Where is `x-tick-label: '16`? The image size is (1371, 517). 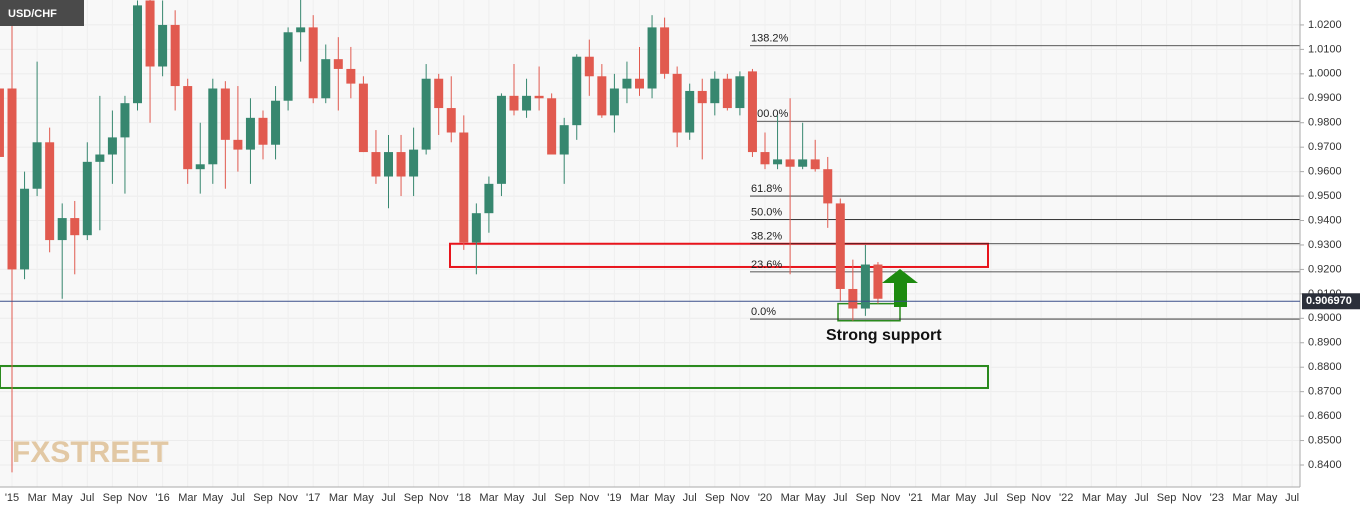 x-tick-label: '16 is located at coordinates (162, 498).